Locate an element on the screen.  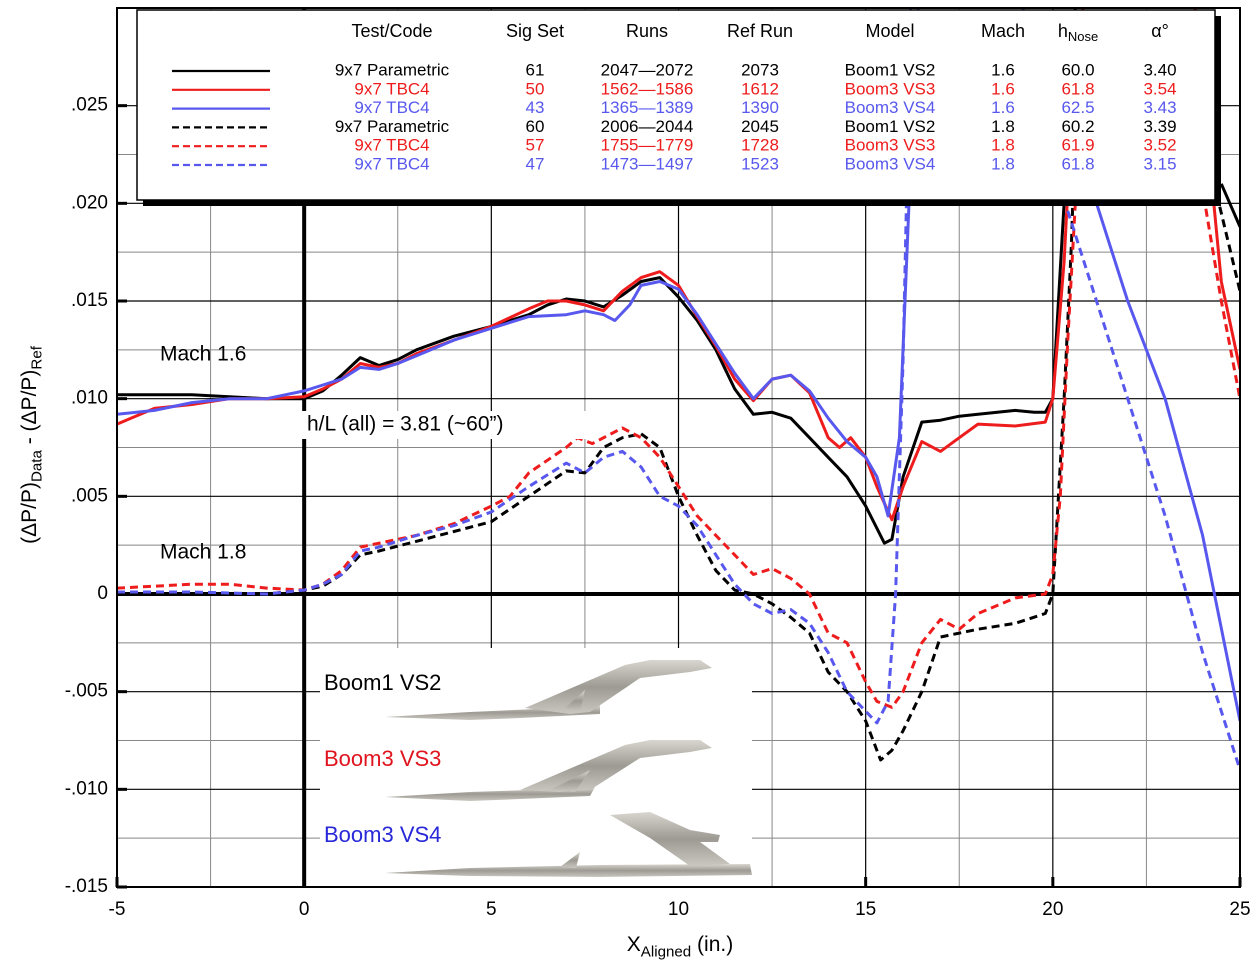
legend-cell: 3.54 is located at coordinates (1159, 88).